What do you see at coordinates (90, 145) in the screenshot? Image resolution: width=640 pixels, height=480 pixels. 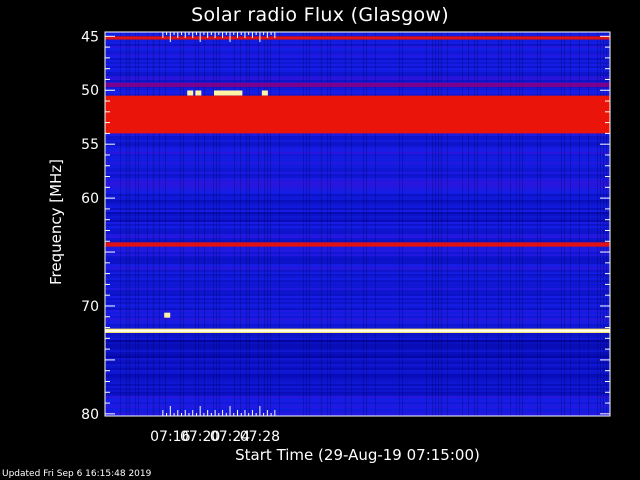 I see `y-tick-label: 55` at bounding box center [90, 145].